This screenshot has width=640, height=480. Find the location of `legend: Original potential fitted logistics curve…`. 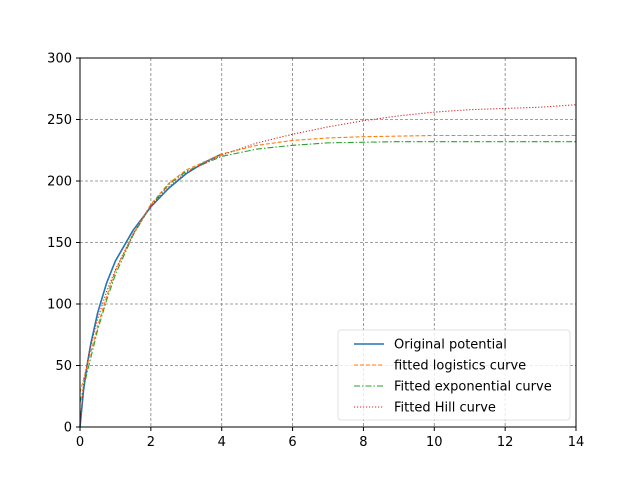

legend: Original potential fitted logistics curve… is located at coordinates (454, 375).